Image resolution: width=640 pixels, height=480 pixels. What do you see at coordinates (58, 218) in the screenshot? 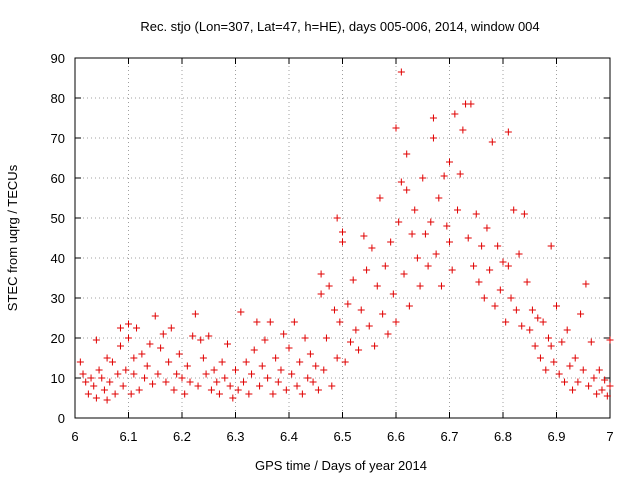
I see `y-tick-label: 50` at bounding box center [58, 218].